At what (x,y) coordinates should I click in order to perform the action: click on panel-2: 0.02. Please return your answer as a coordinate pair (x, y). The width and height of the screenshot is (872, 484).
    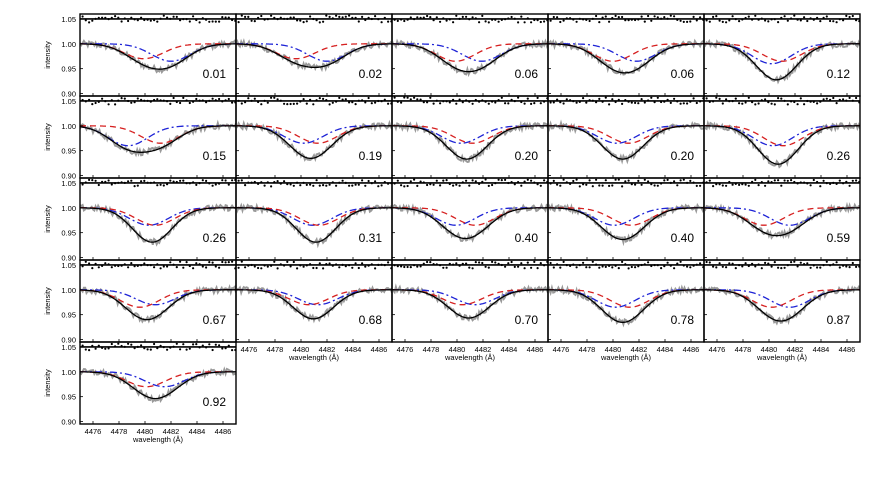
    Looking at the image, I should click on (314, 55).